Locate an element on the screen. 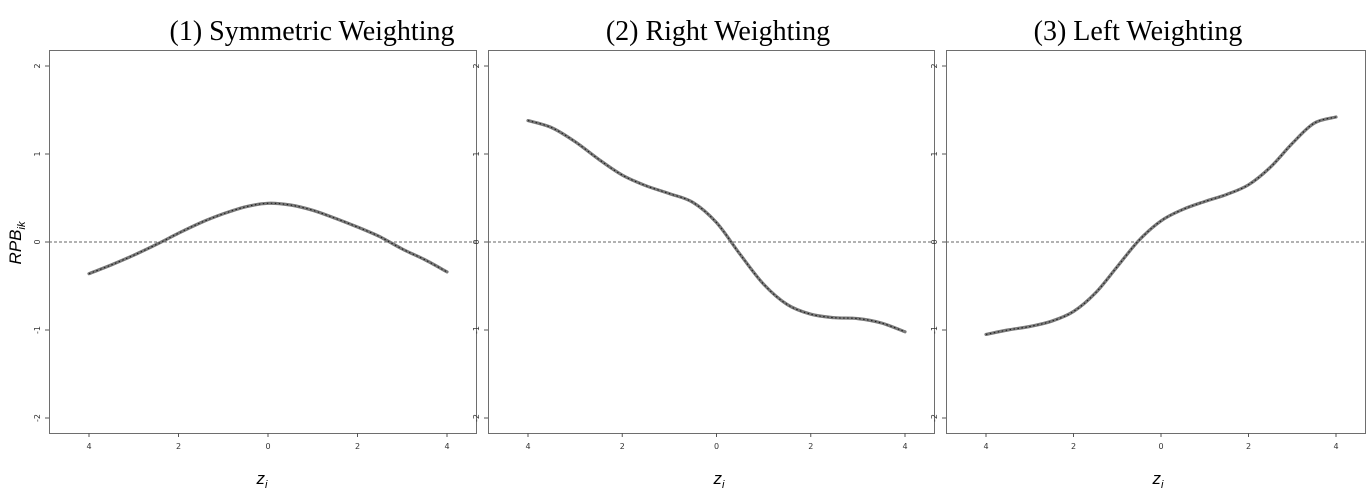 The image size is (1366, 492). panel-title: (2) Right Weighting is located at coordinates (718, 31).